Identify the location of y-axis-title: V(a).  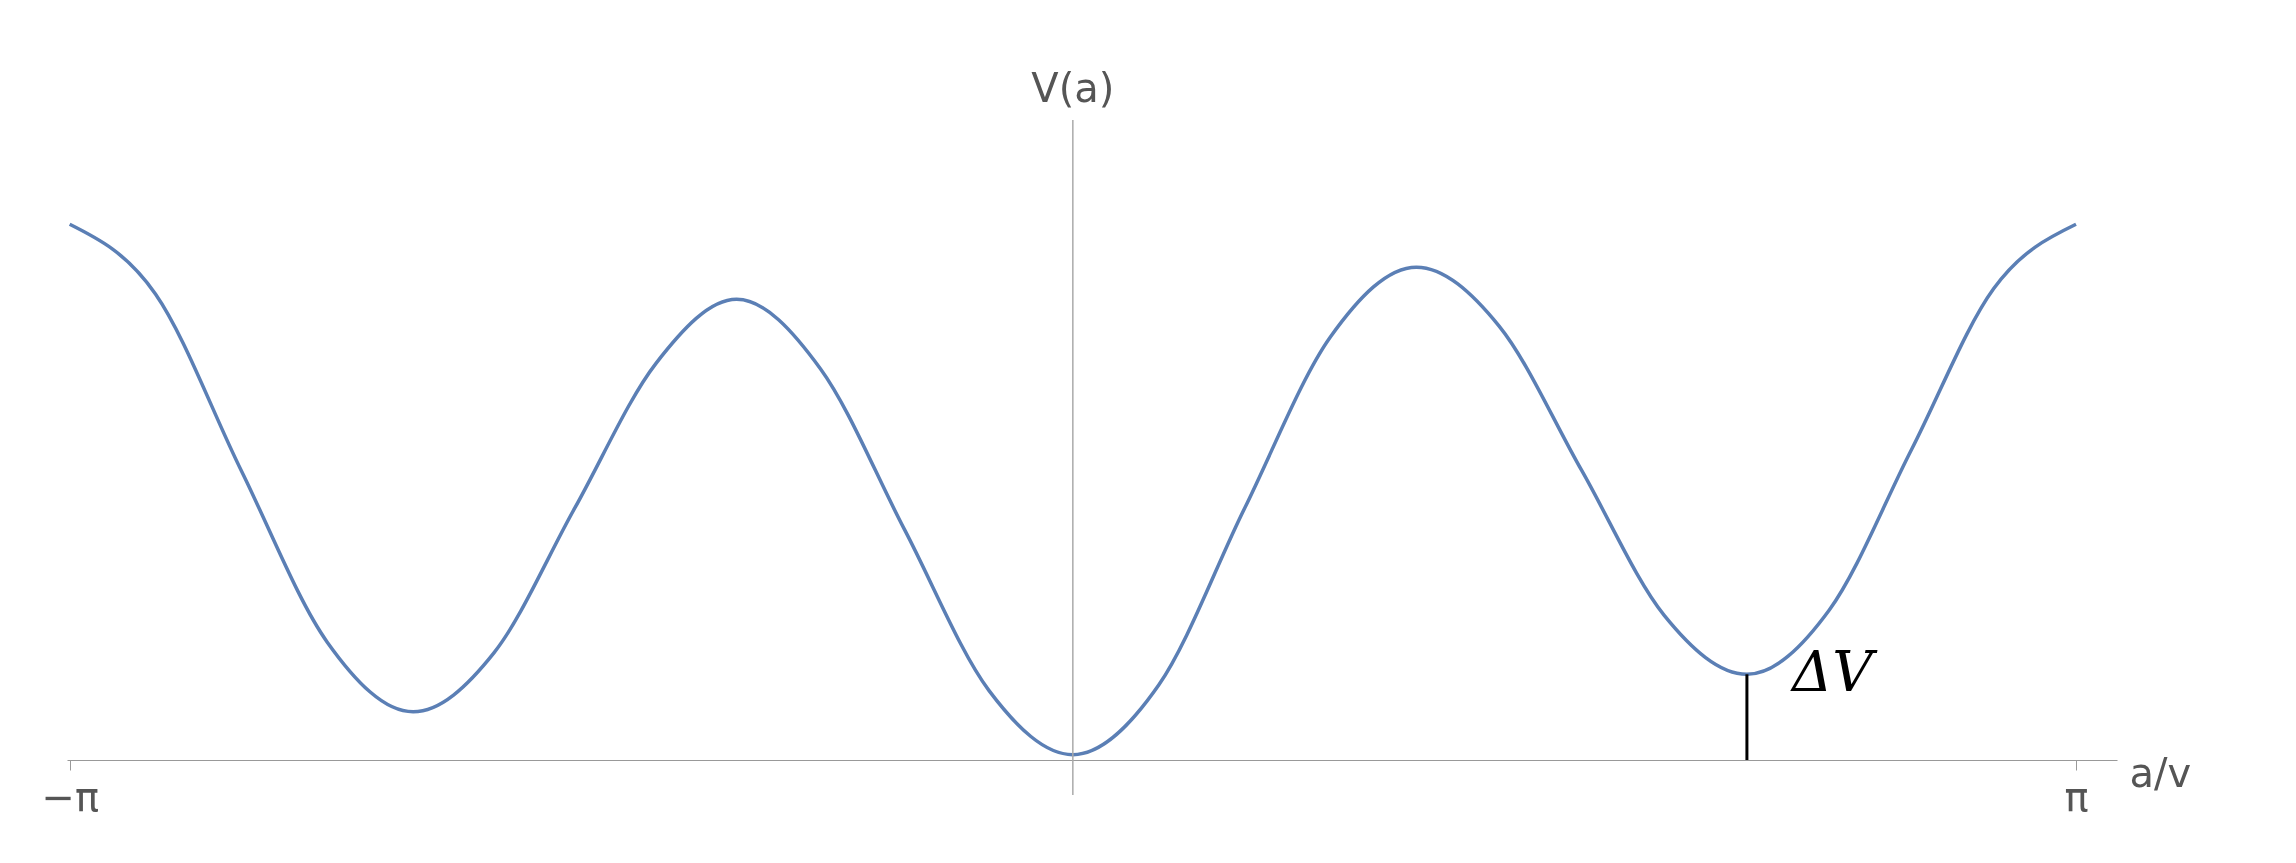
(1073, 88).